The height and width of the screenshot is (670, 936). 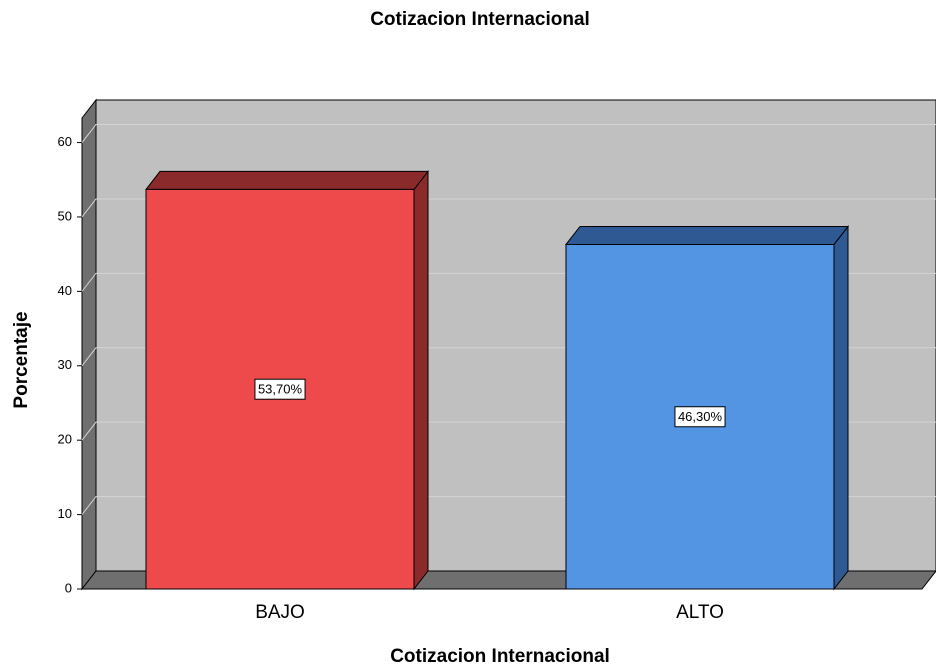 I want to click on y-axis-title: Porcentaje, so click(x=21, y=359).